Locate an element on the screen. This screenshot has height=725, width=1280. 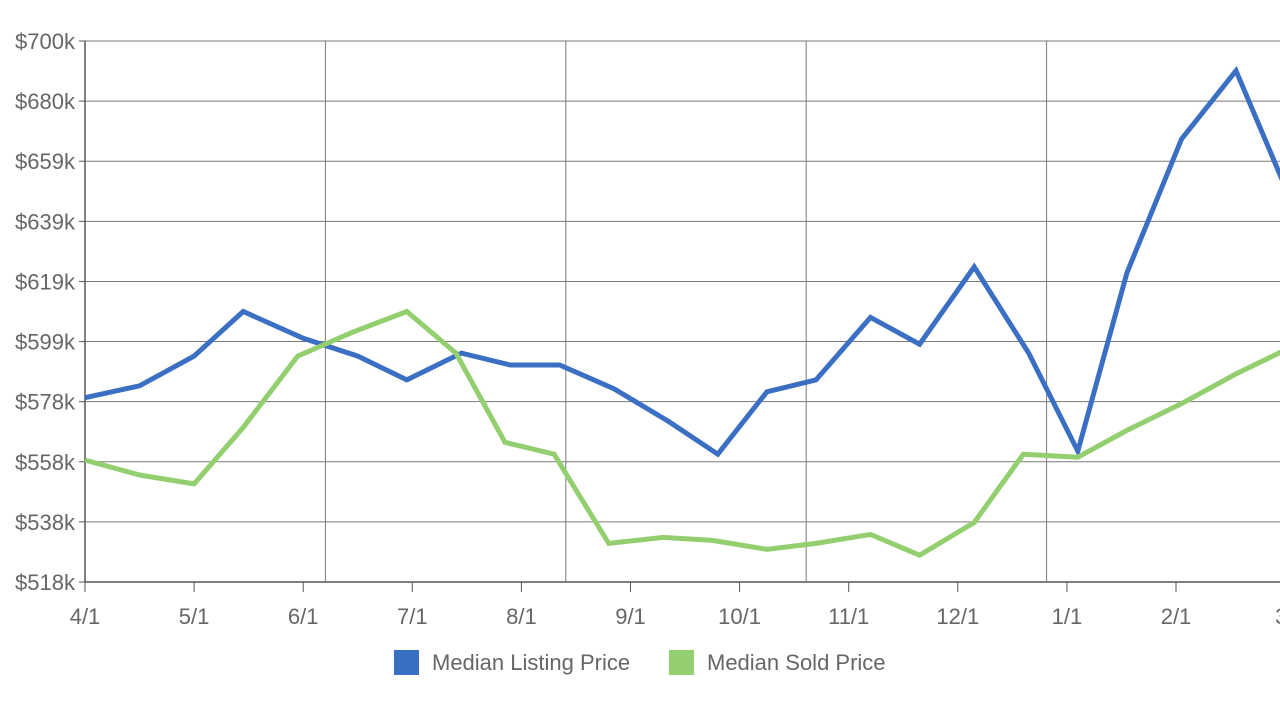
y-tick-label: $599k is located at coordinates (45, 342).